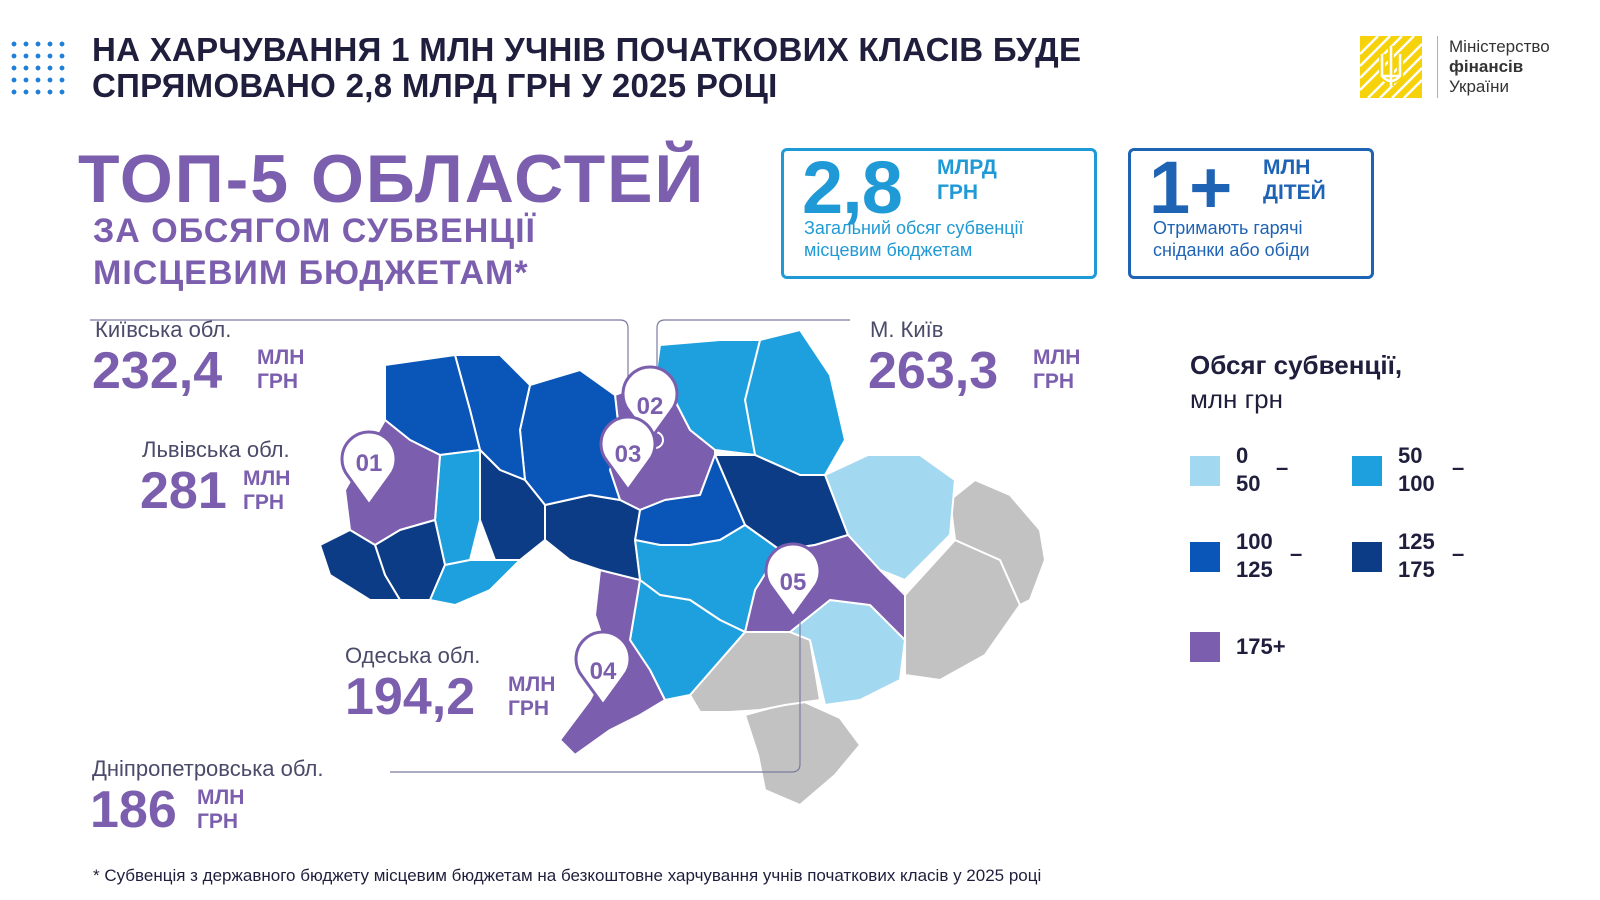  Describe the element at coordinates (532, 684) in the screenshot. I see `odesa-unit-line-1: МЛН` at that location.